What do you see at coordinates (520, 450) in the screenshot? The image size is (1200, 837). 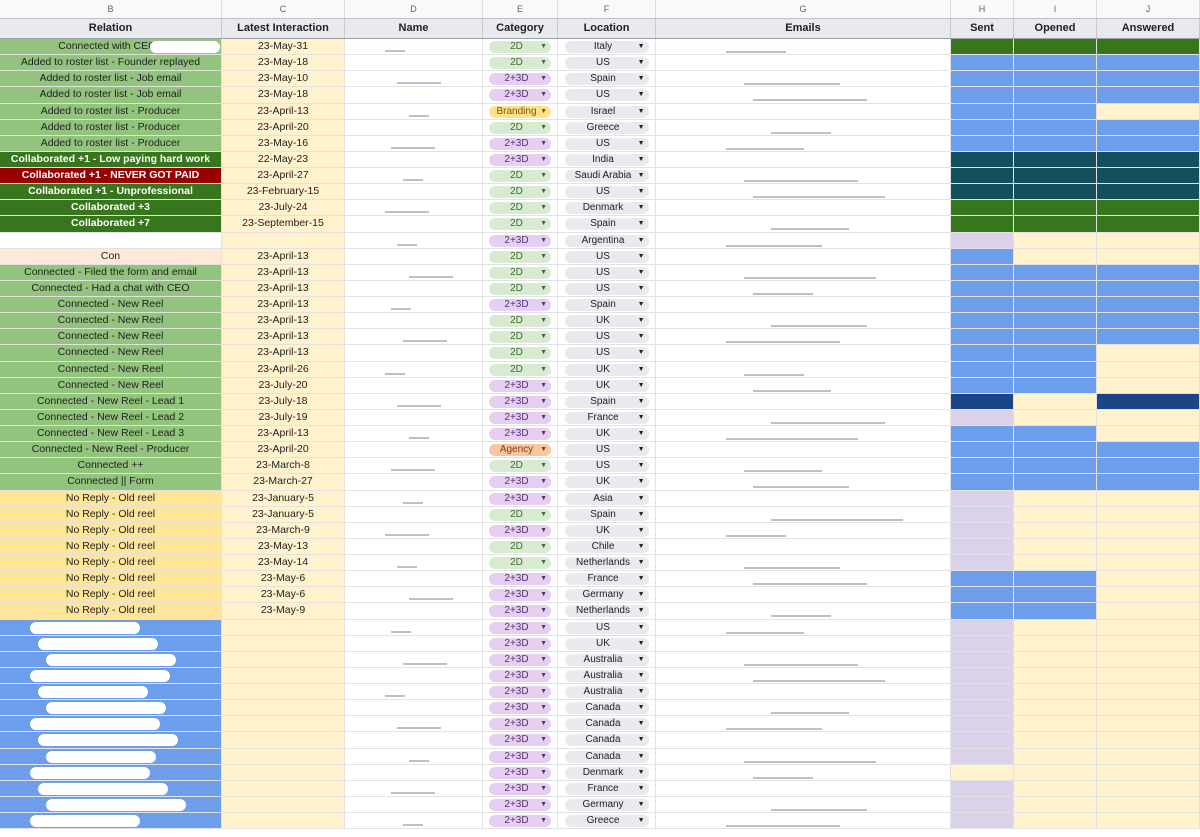 I see `category-cell: Agency ▼` at bounding box center [520, 450].